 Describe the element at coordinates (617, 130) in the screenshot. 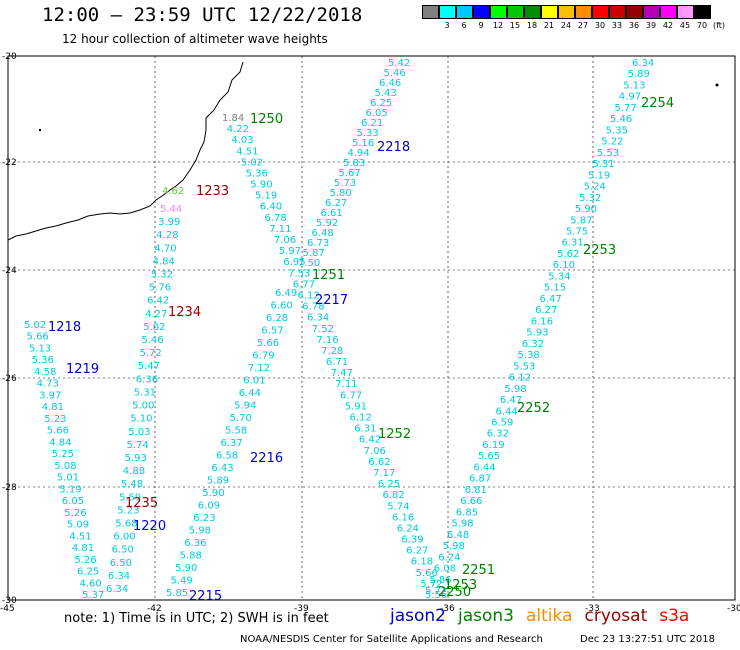

I see `wave-height-value: 5.35` at that location.